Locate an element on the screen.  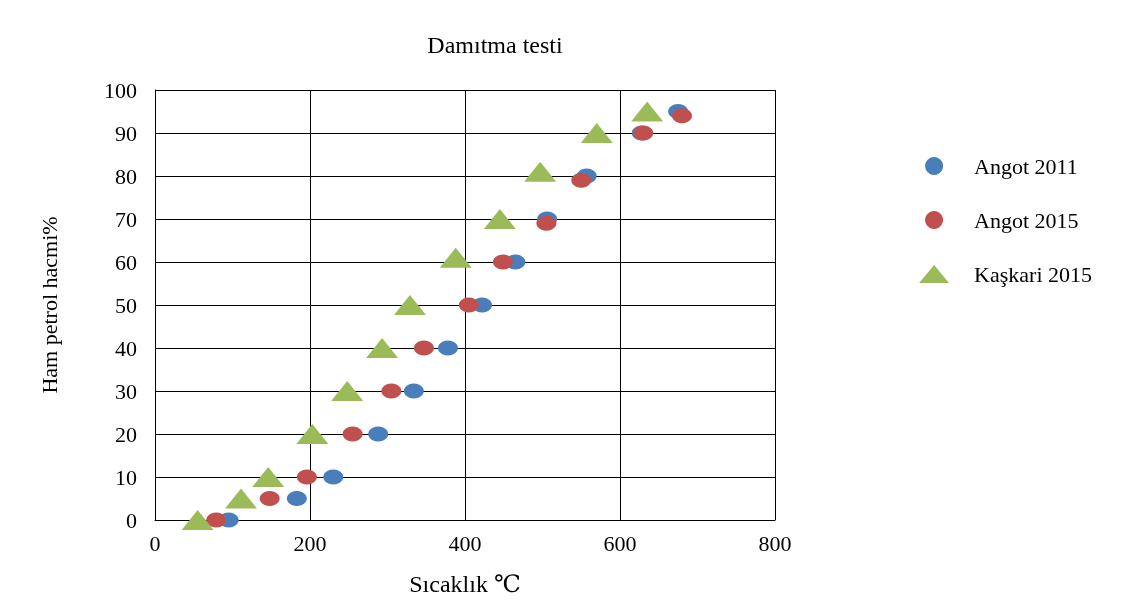
x-tick-label: 600 is located at coordinates (620, 543).